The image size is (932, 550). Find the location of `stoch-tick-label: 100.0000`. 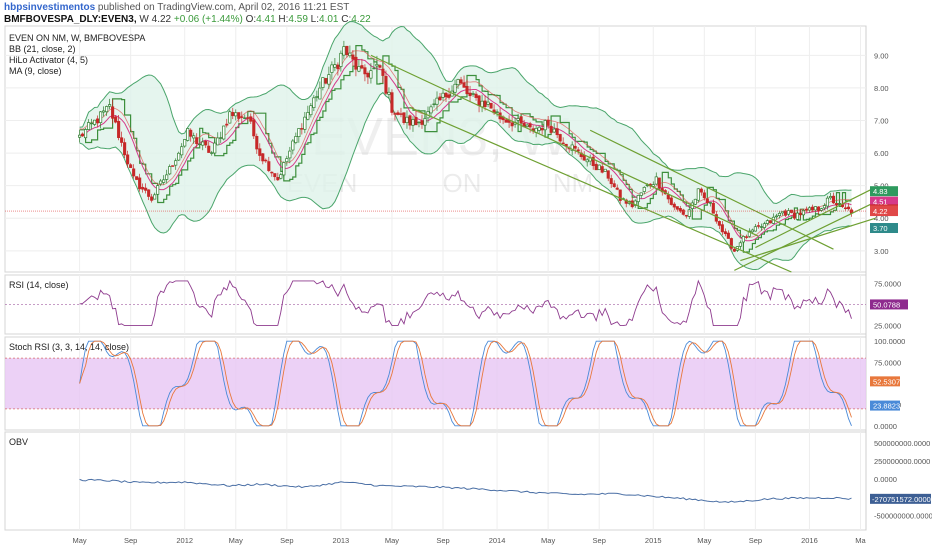

stoch-tick-label: 100.0000 is located at coordinates (889, 341).